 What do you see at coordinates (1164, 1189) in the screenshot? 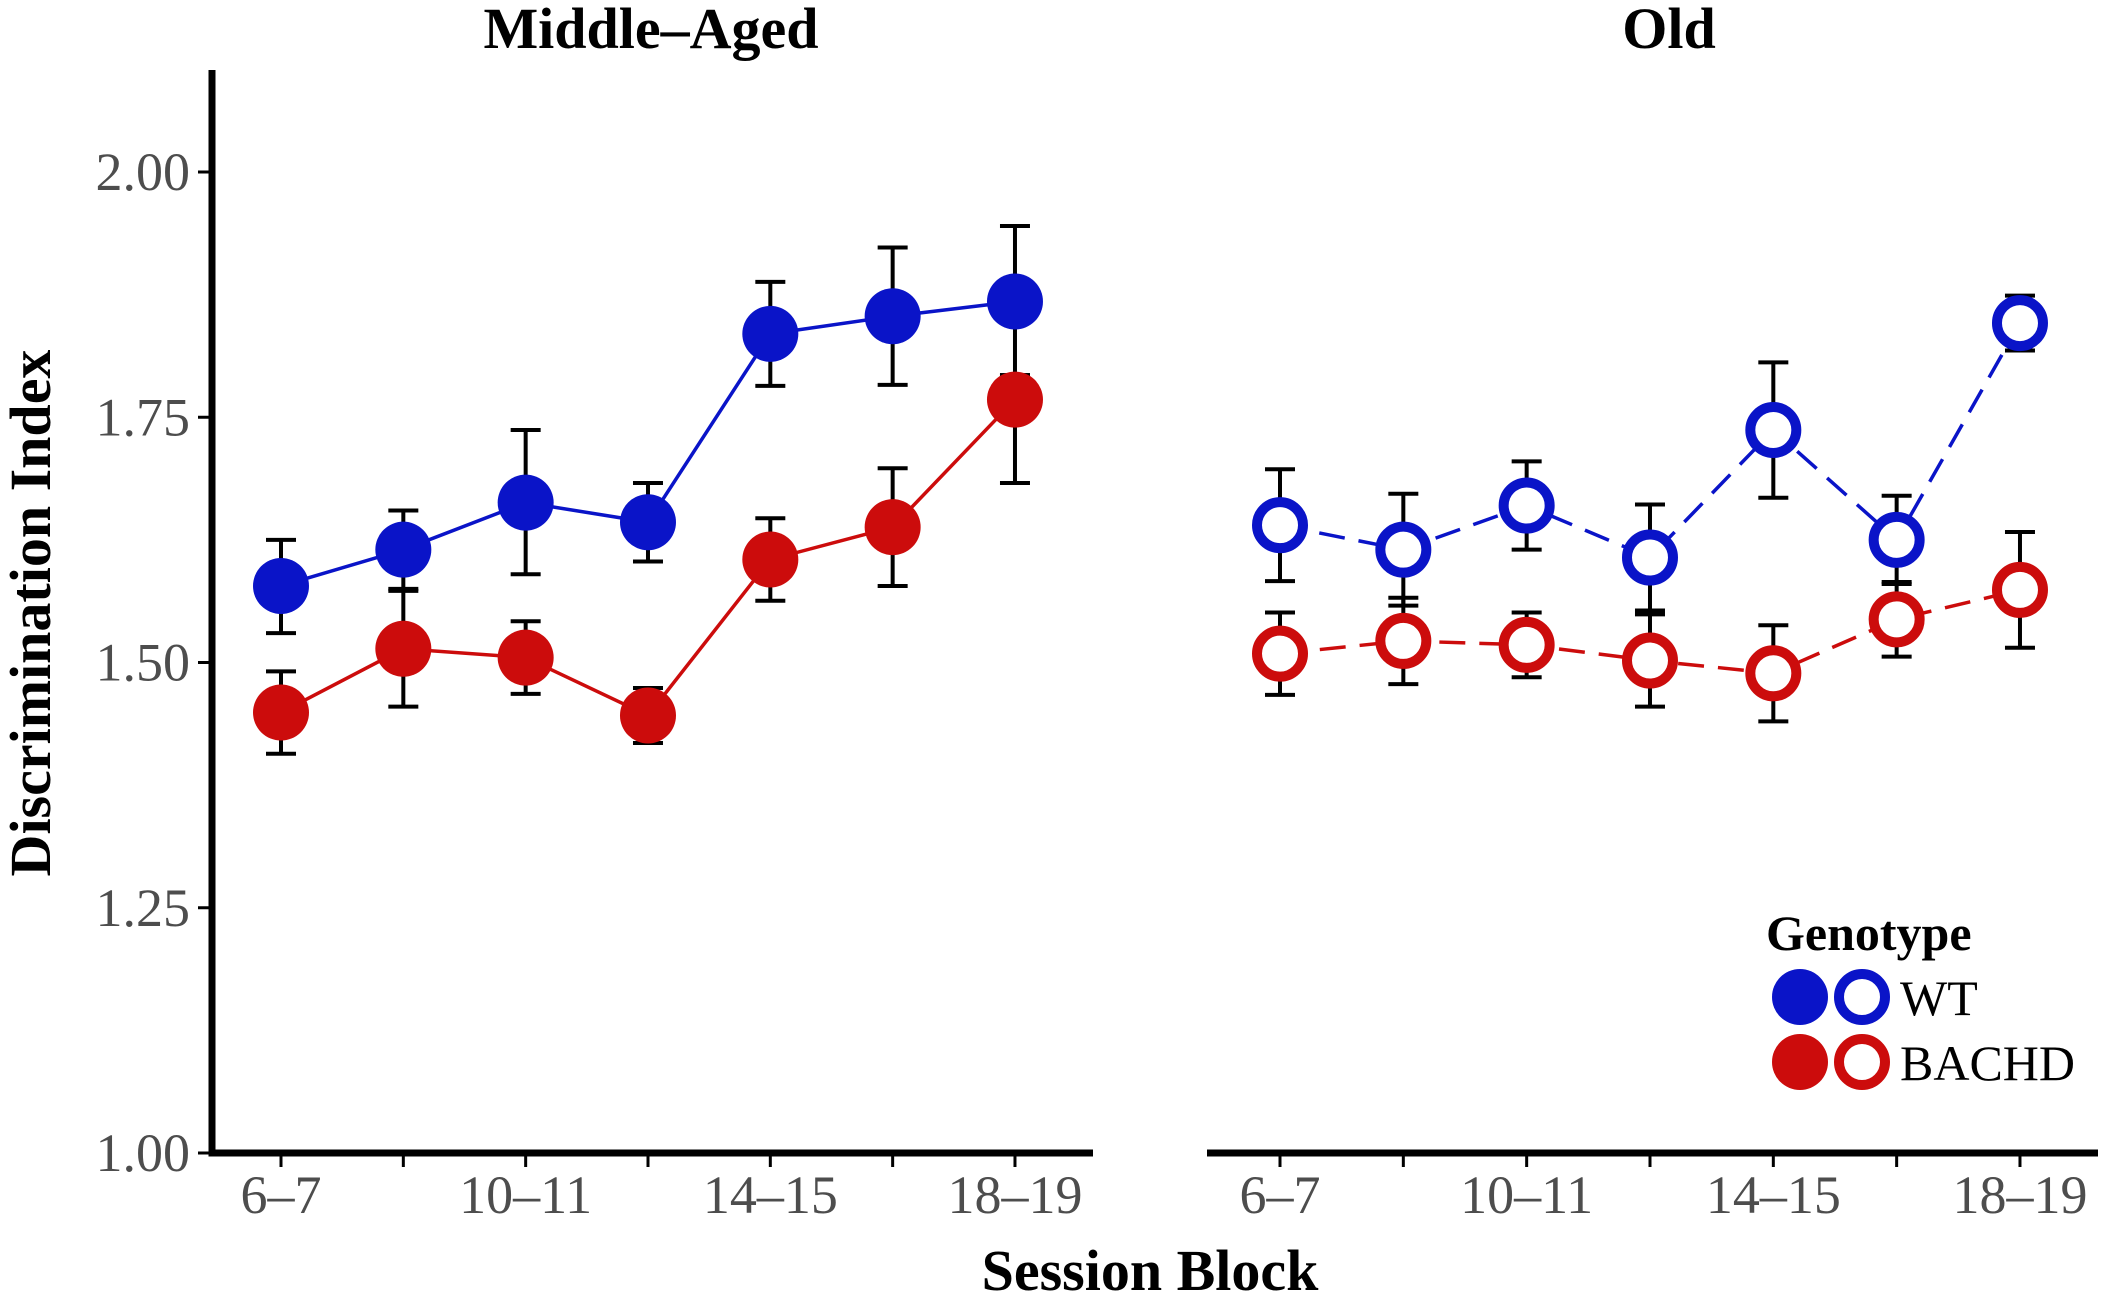
I see `x-ticks: 6–7 10–11 14–15 18–19 6–7 10–11 14–15 18–19` at bounding box center [1164, 1189].